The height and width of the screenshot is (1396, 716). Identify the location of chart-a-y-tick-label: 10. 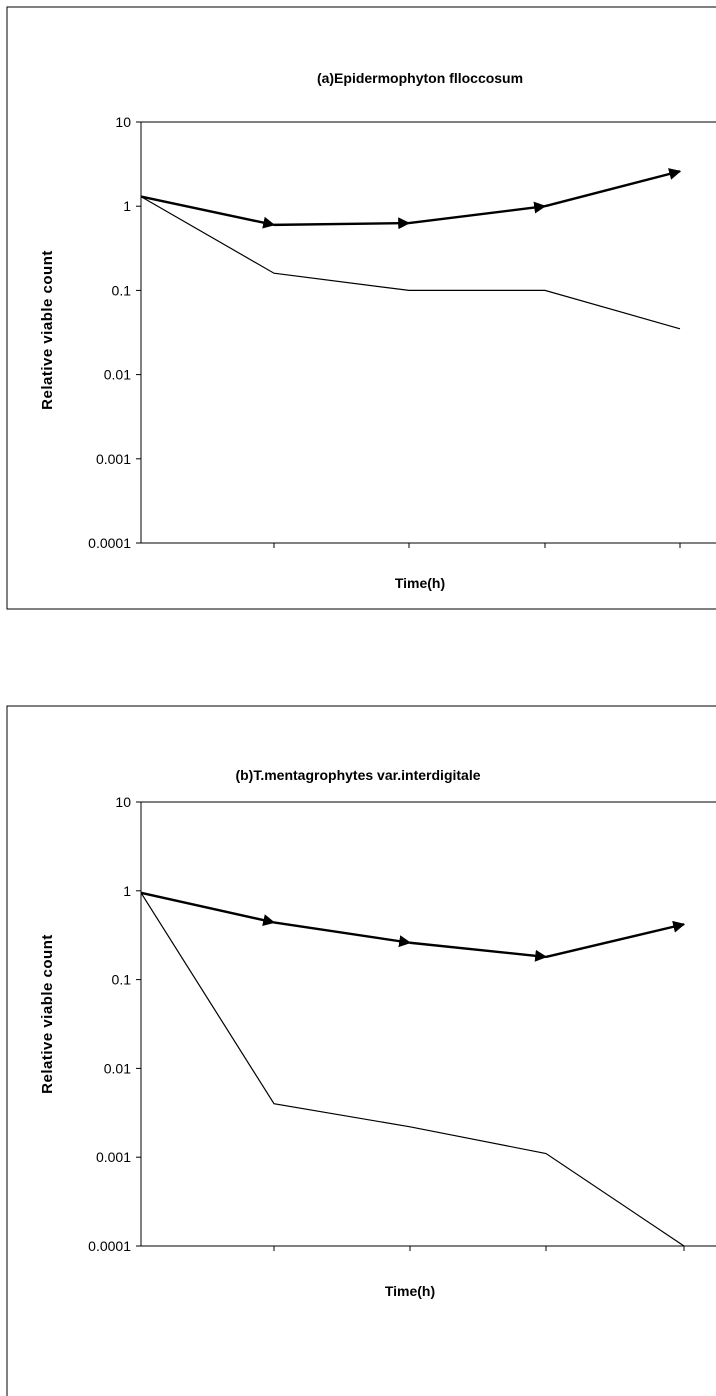
(123, 122).